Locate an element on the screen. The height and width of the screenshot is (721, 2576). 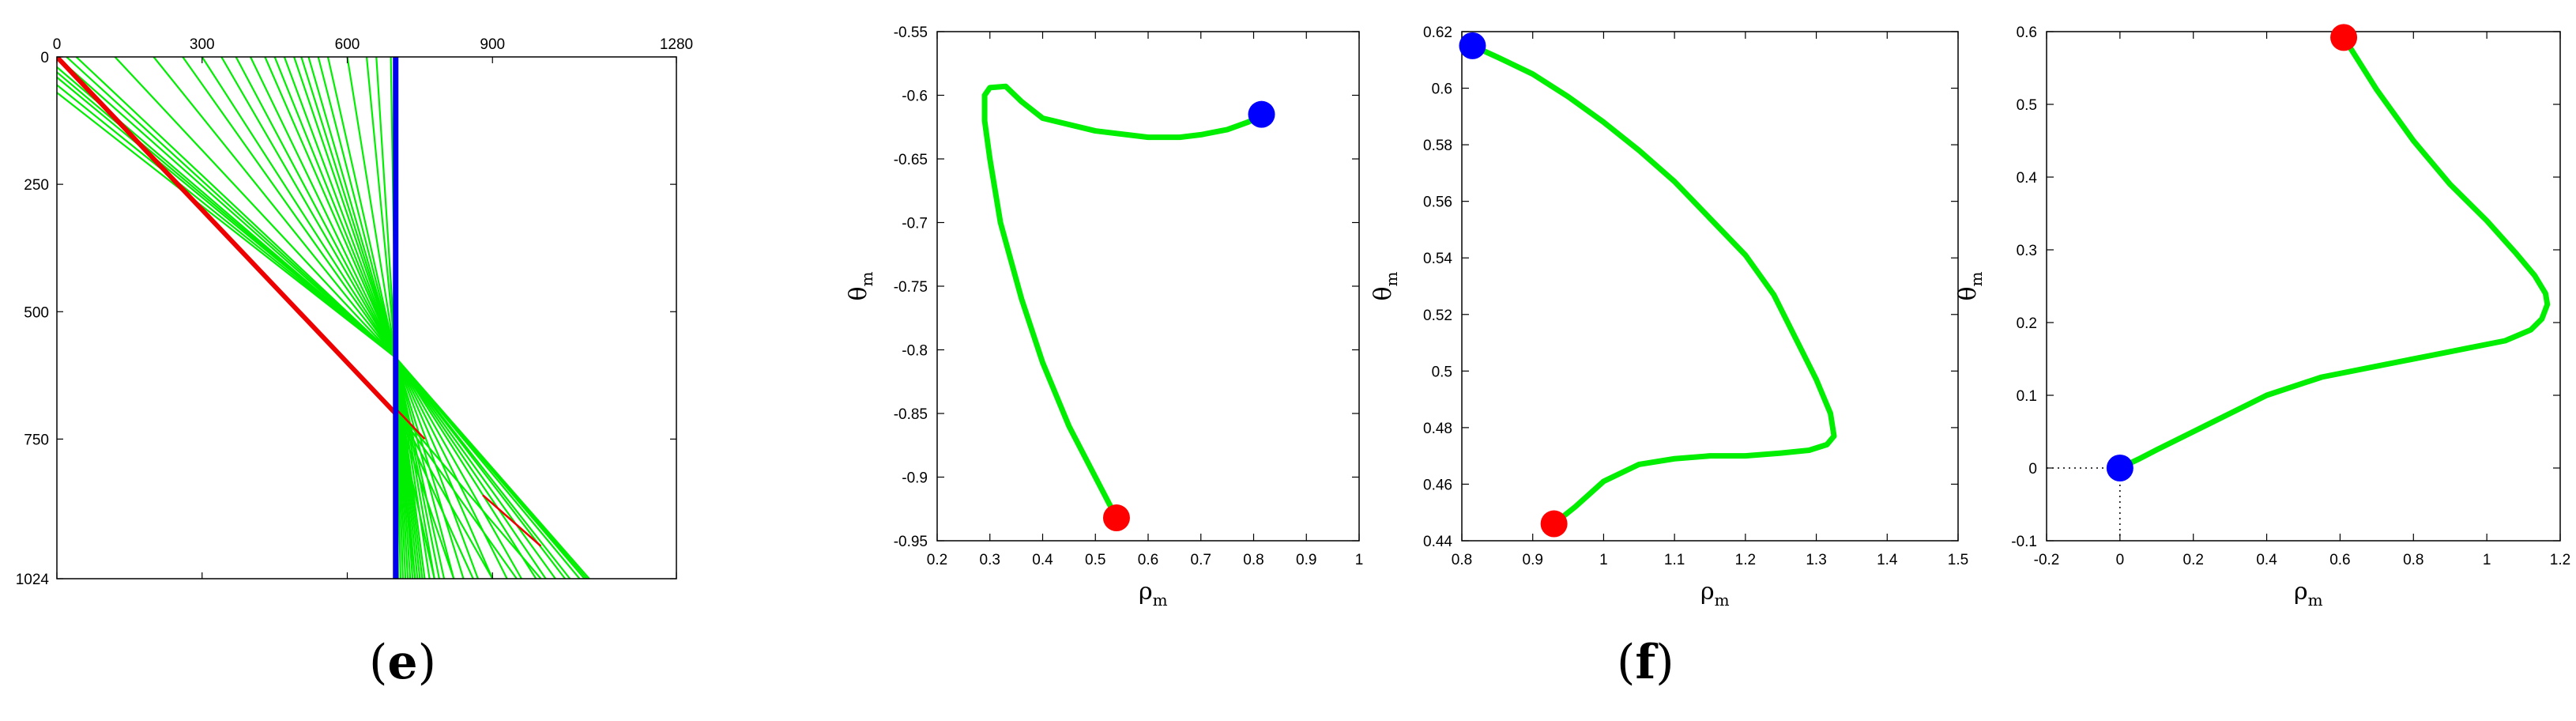
x-tick-label-7: 1.5 is located at coordinates (1958, 560).